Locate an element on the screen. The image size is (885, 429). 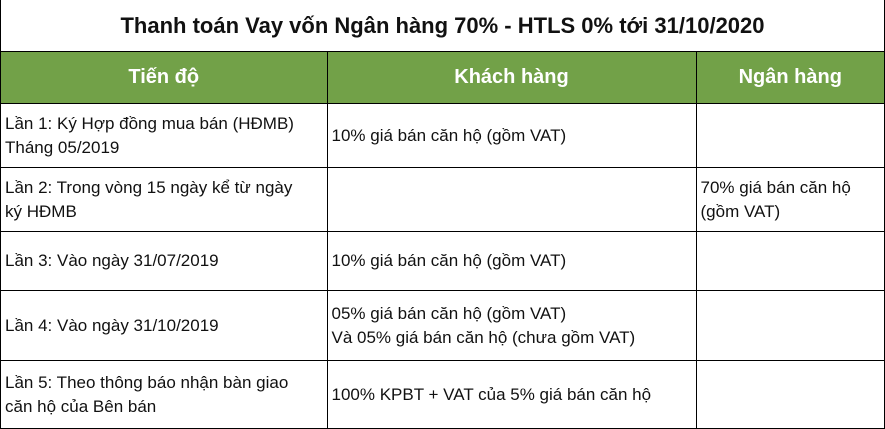
cell-line: 100% KPBT + VAT của 5% giá bán căn hộ is located at coordinates (491, 394).